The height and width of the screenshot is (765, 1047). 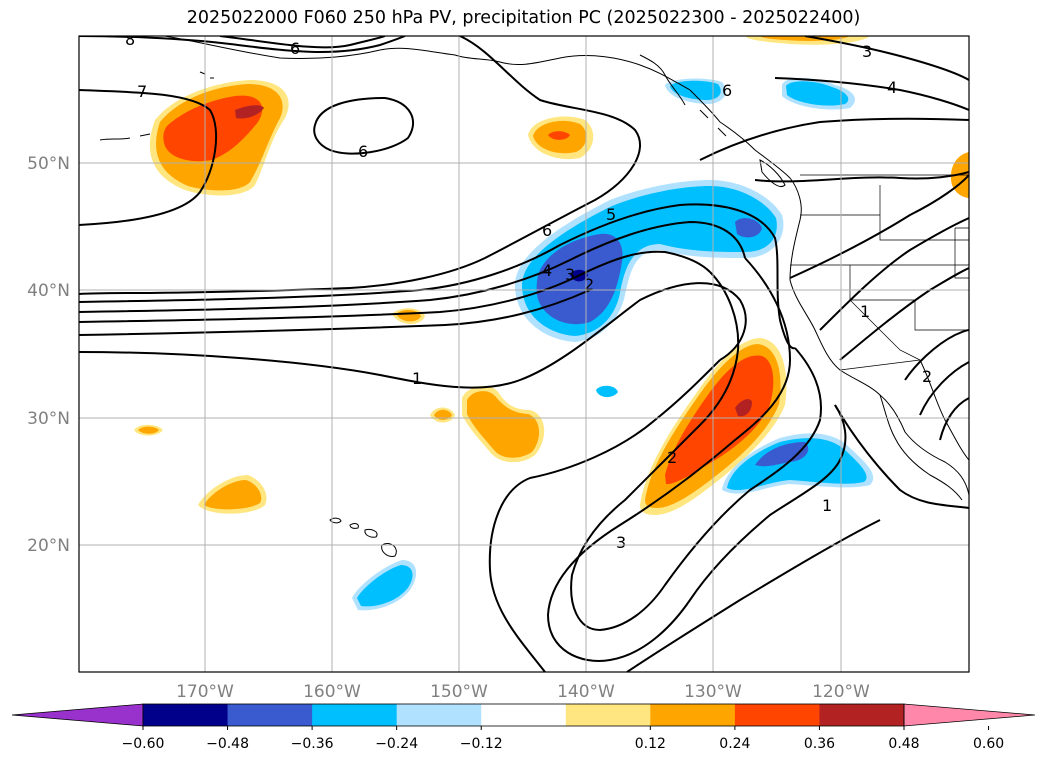 I want to click on colorbar-tick-label: −0.12, so click(x=481, y=744).